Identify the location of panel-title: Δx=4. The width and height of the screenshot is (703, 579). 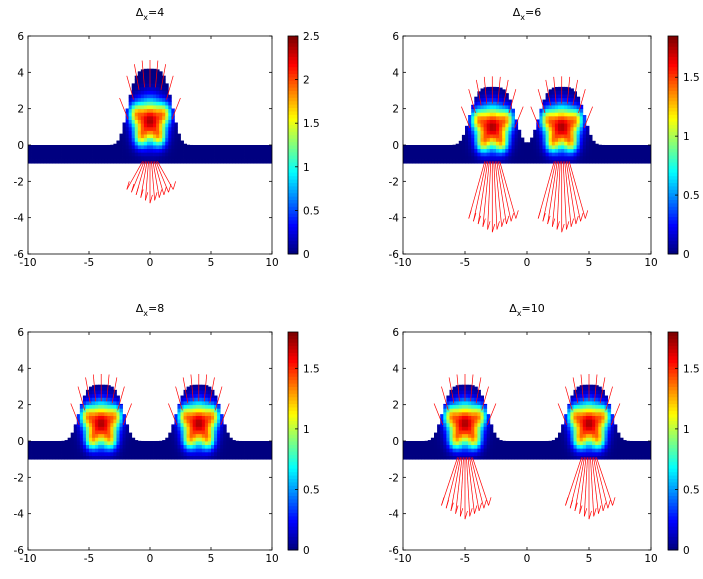
(150, 14).